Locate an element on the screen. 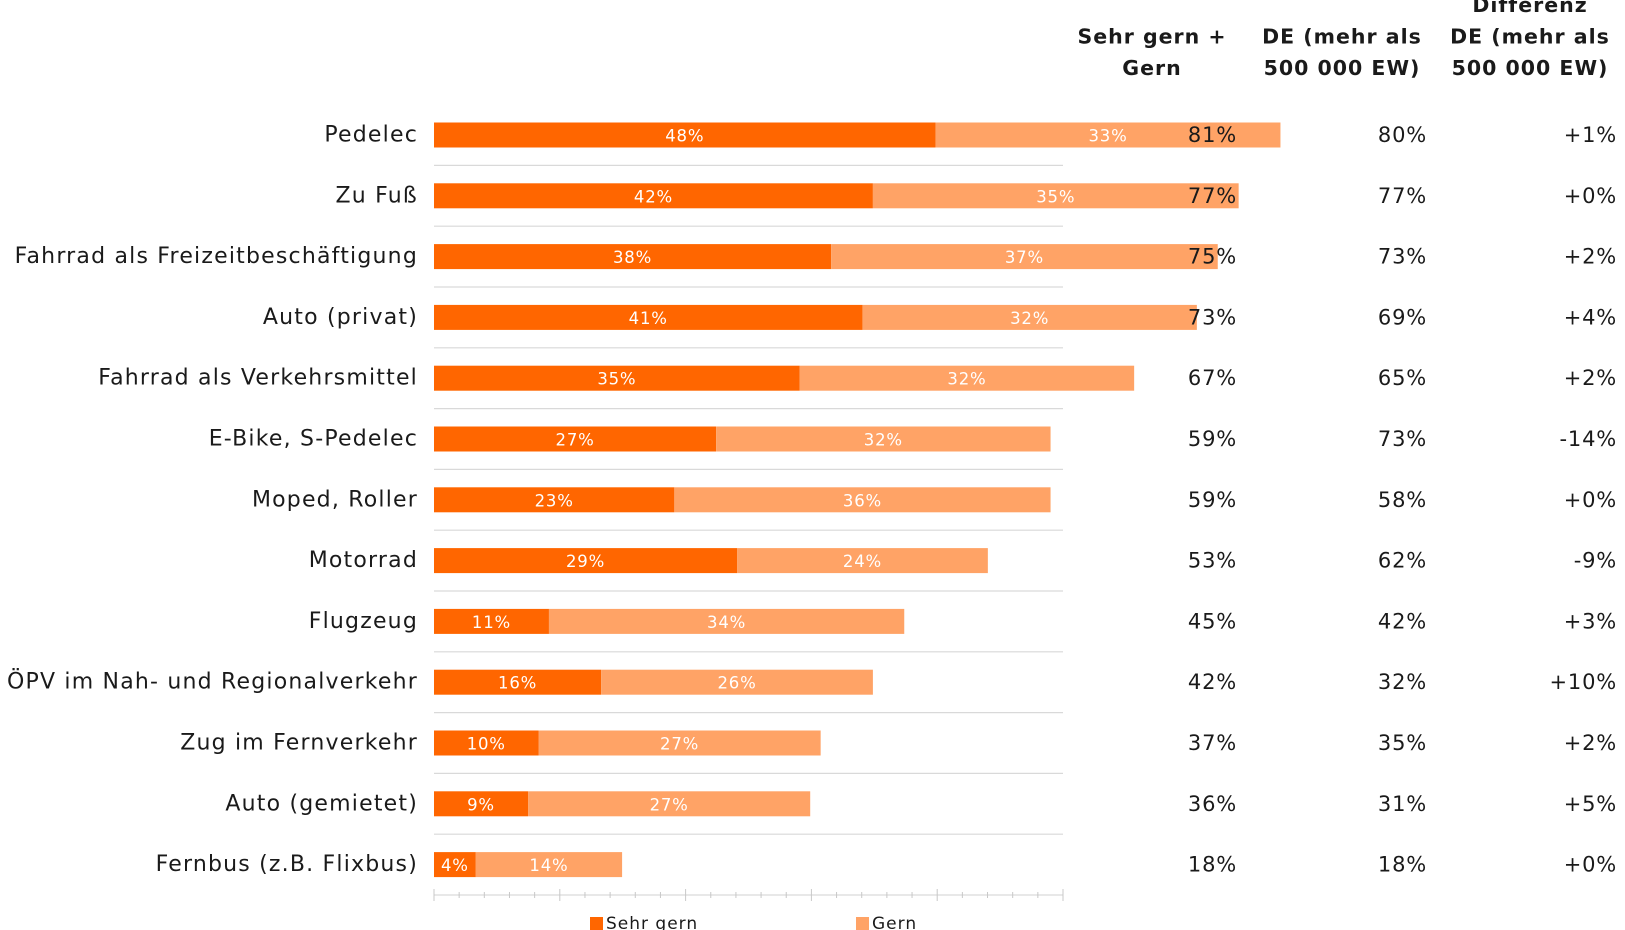 The width and height of the screenshot is (1625, 930). data-label: 34% is located at coordinates (726, 622).